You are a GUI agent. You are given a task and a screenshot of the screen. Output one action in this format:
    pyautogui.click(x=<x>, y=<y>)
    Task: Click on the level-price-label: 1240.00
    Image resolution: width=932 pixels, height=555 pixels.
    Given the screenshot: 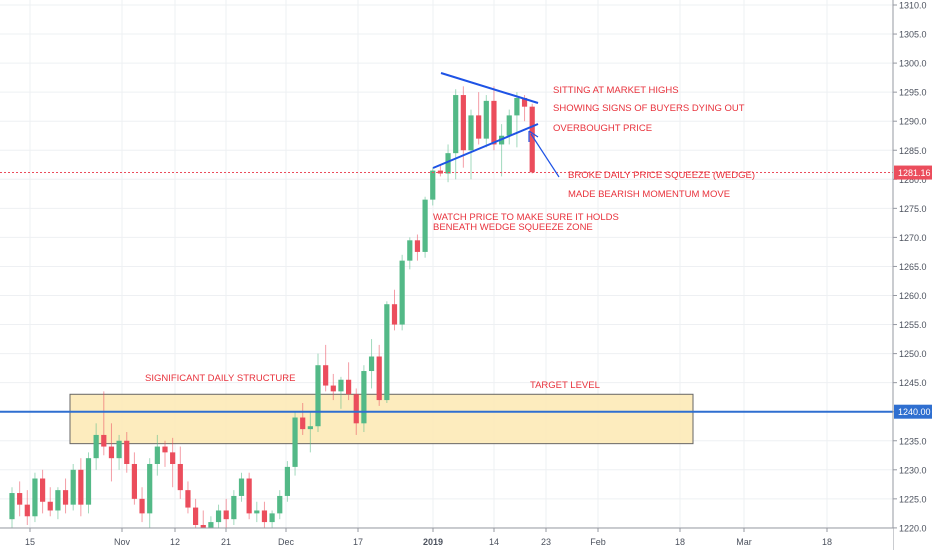 What is the action you would take?
    pyautogui.click(x=914, y=412)
    